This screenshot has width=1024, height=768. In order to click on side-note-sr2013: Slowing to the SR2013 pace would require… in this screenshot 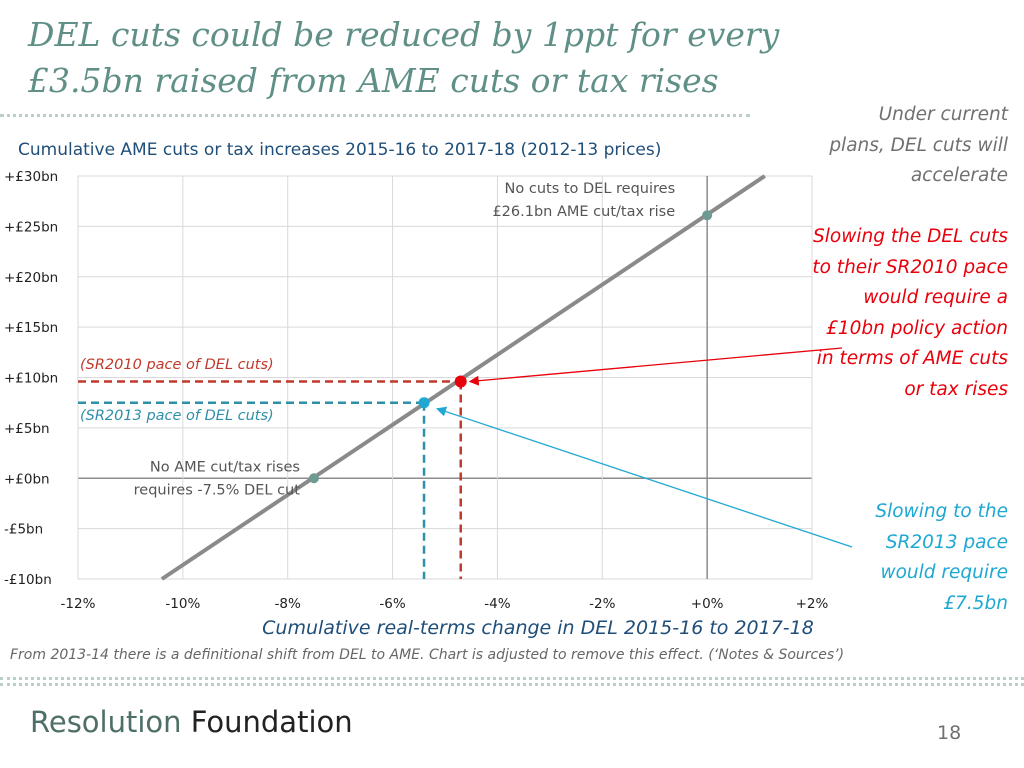, I will do `click(941, 557)`.